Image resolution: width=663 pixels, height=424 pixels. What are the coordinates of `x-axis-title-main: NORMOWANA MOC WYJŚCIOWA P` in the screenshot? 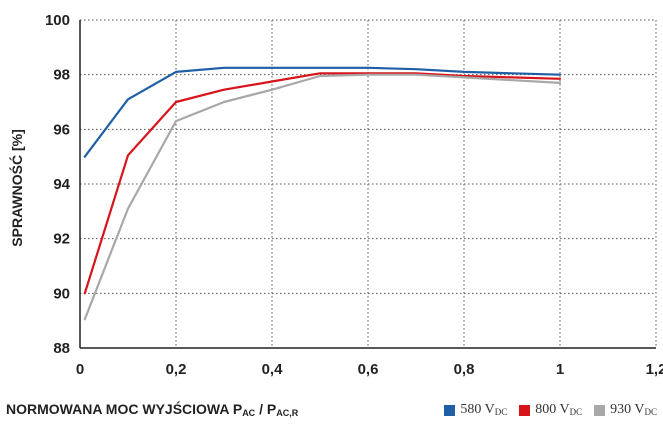 It's located at (124, 409).